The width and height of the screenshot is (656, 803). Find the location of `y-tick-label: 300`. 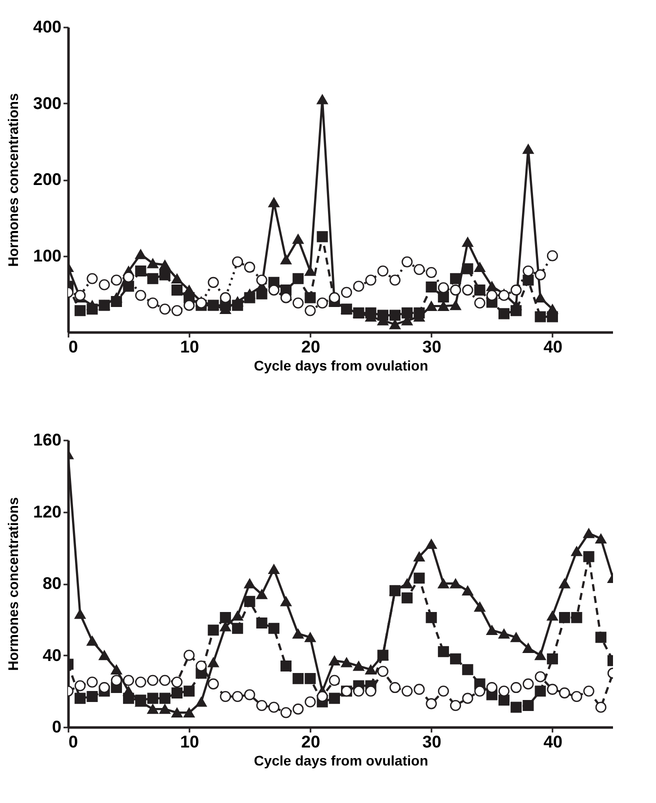

y-tick-label: 300 is located at coordinates (47, 103).